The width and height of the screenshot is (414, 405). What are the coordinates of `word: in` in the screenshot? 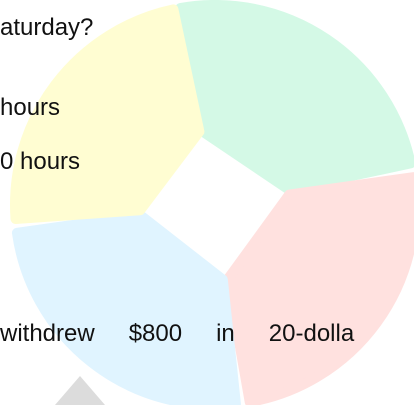 It's located at (225, 333).